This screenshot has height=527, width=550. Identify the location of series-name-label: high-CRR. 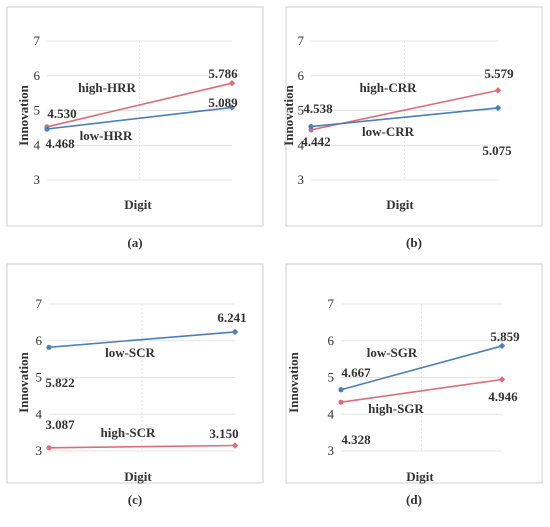
(388, 87).